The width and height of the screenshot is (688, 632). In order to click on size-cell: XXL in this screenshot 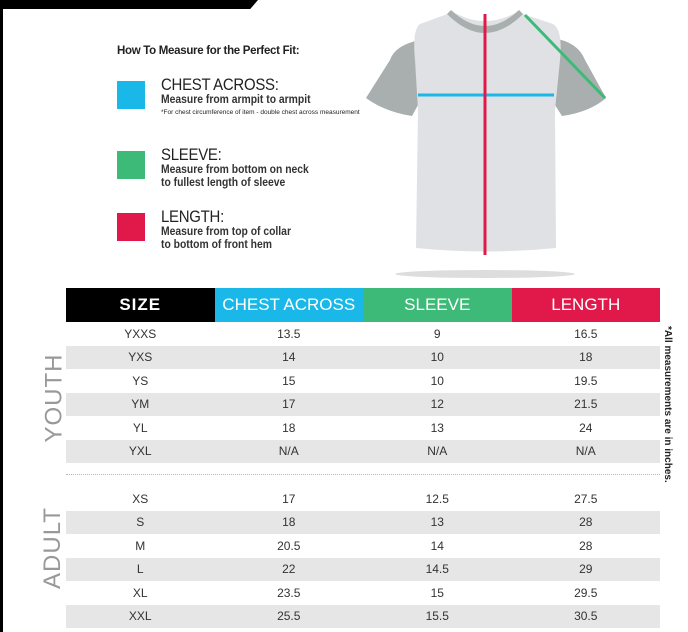, I will do `click(140, 616)`.